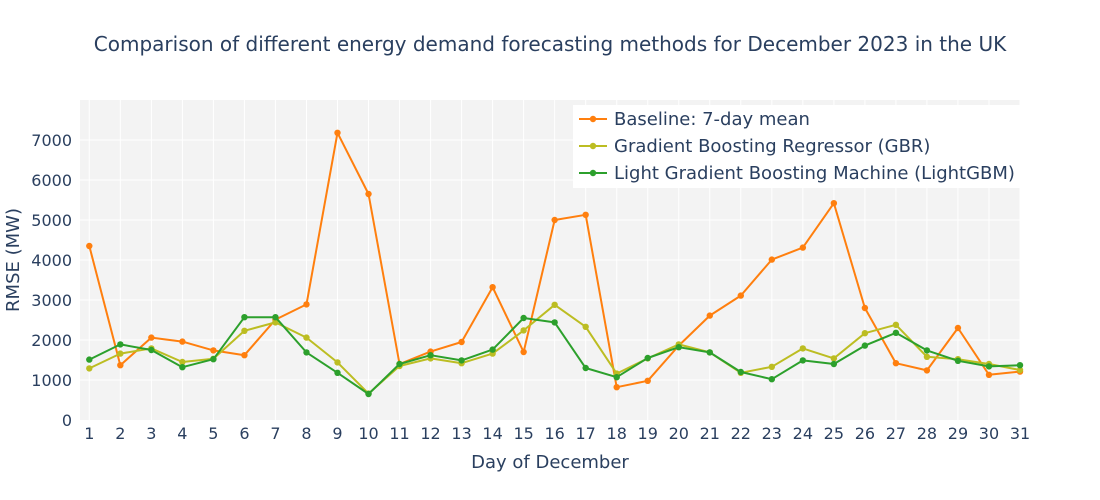 The image size is (1100, 500). Describe the element at coordinates (306, 433) in the screenshot. I see `x-tick-label: 8` at that location.